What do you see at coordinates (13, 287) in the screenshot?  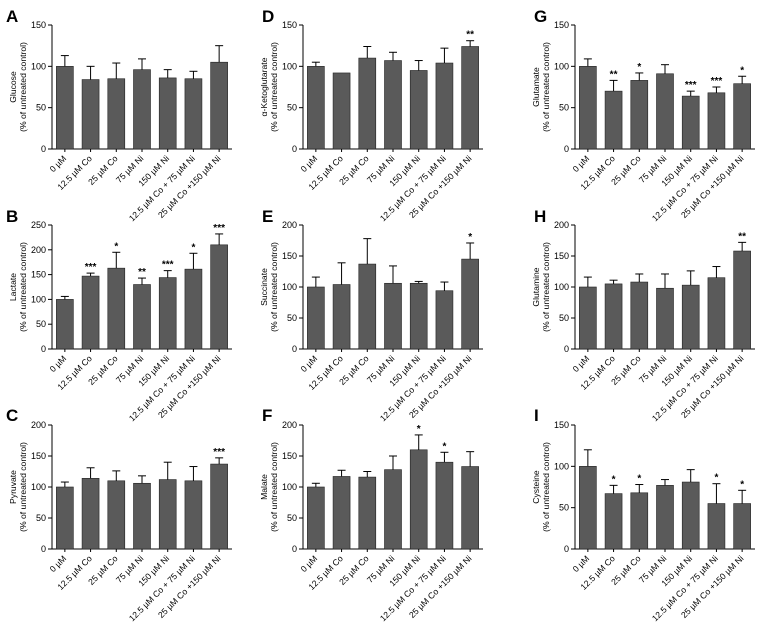 I see `y-axis-label: Lactate` at bounding box center [13, 287].